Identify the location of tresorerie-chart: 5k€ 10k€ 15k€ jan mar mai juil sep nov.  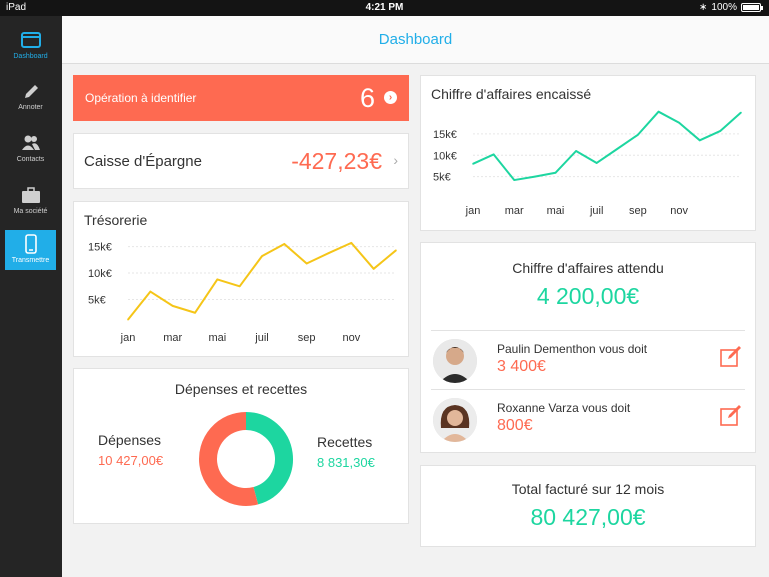
(242, 292).